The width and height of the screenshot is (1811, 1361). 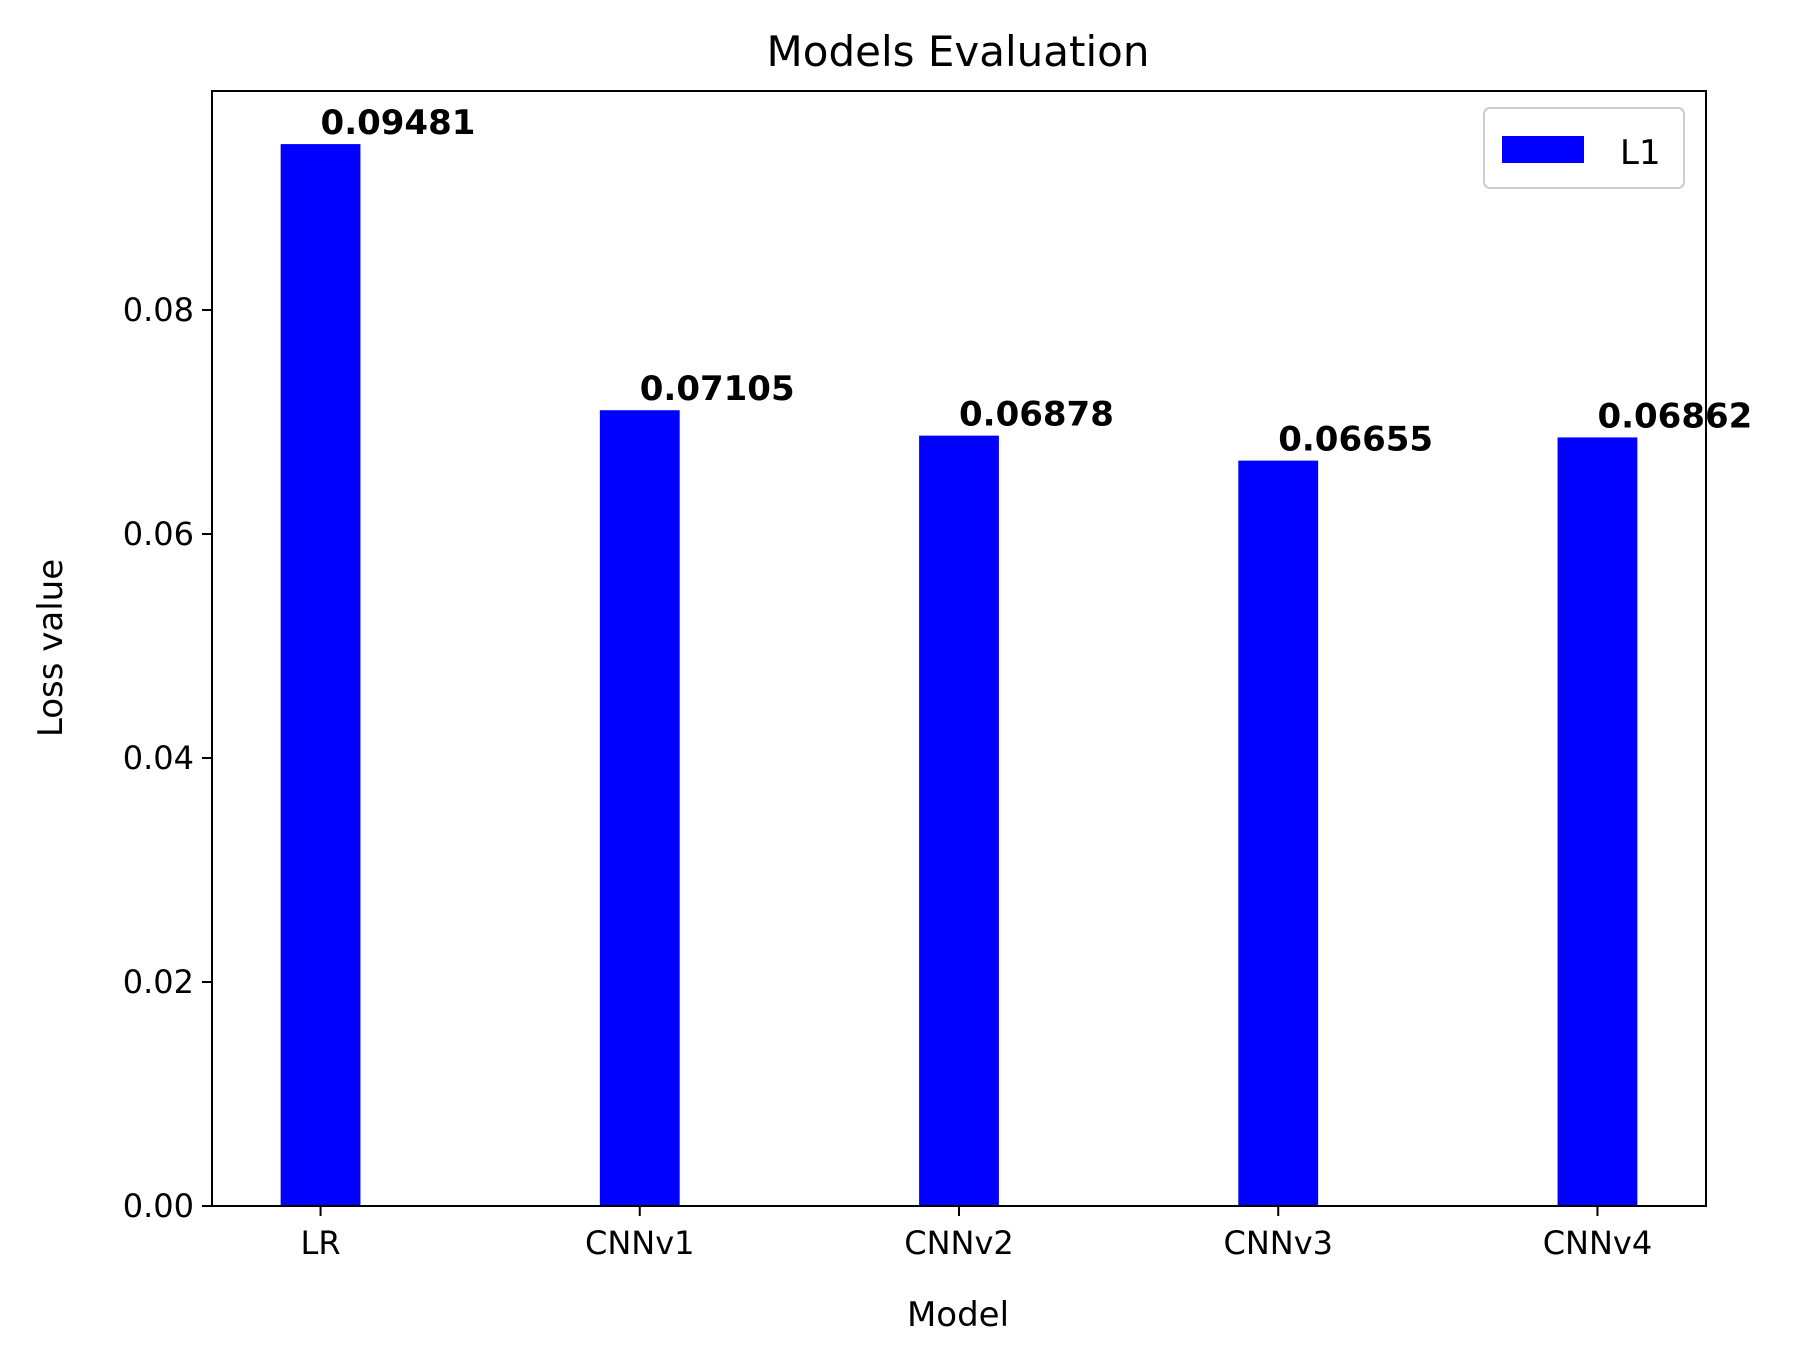 I want to click on data-label-cnnv2: 0.06878, so click(x=1036, y=415).